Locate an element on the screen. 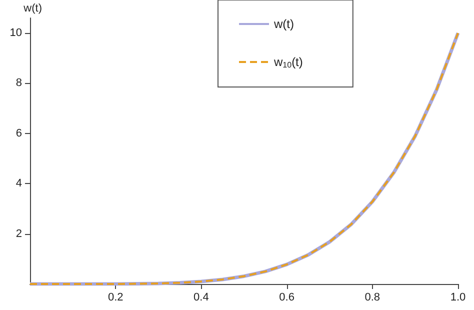 The image size is (474, 310). y-tick-label: 2 is located at coordinates (19, 234).